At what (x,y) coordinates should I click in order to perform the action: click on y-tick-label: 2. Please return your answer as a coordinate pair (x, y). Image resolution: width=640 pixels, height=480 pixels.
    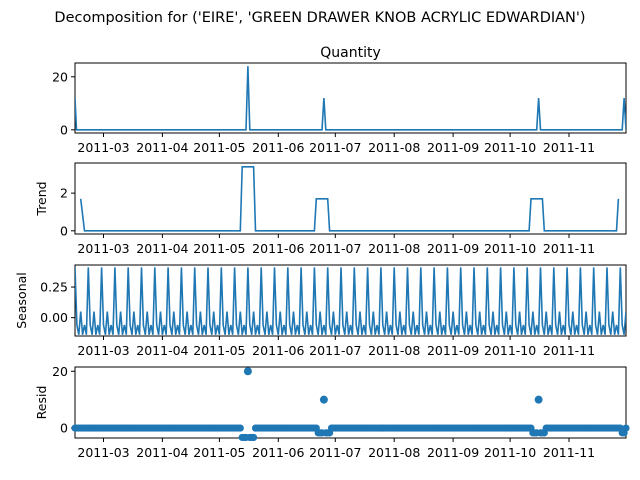
    Looking at the image, I should click on (64, 193).